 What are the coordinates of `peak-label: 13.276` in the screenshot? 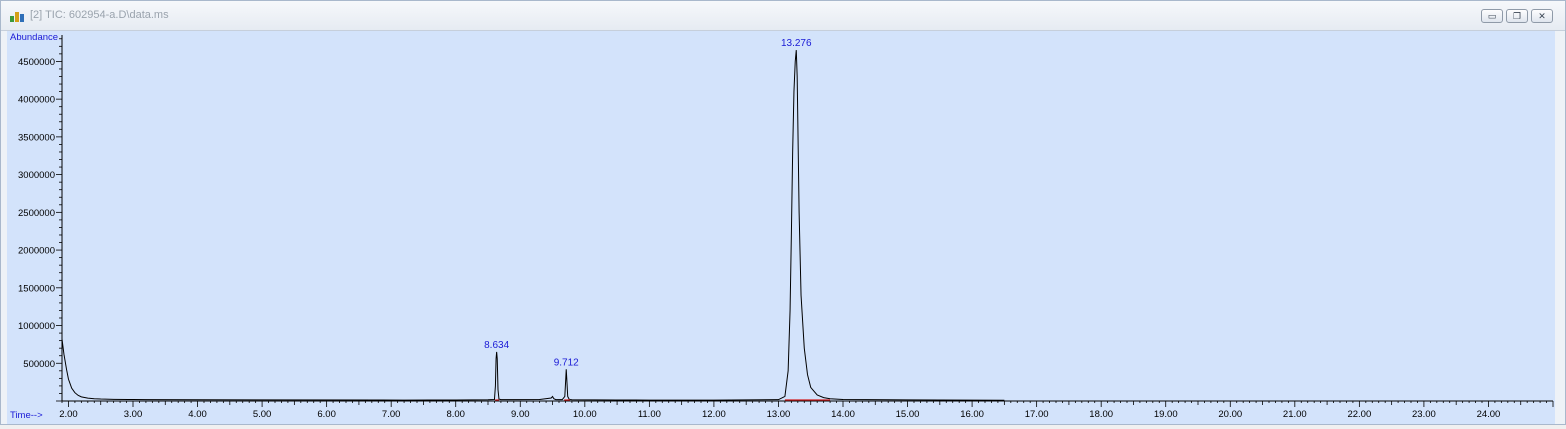 It's located at (796, 43).